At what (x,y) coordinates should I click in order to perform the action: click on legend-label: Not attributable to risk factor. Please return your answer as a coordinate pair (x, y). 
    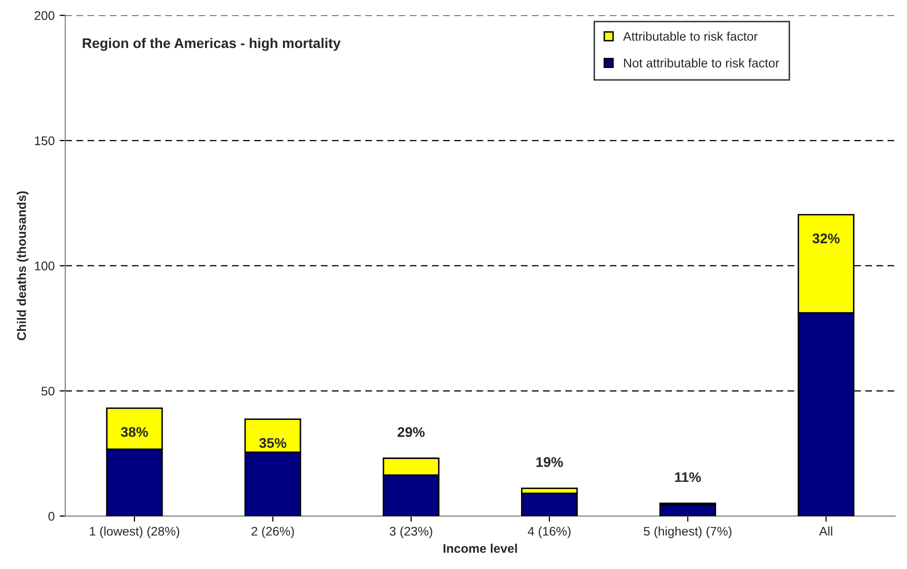
    Looking at the image, I should click on (702, 63).